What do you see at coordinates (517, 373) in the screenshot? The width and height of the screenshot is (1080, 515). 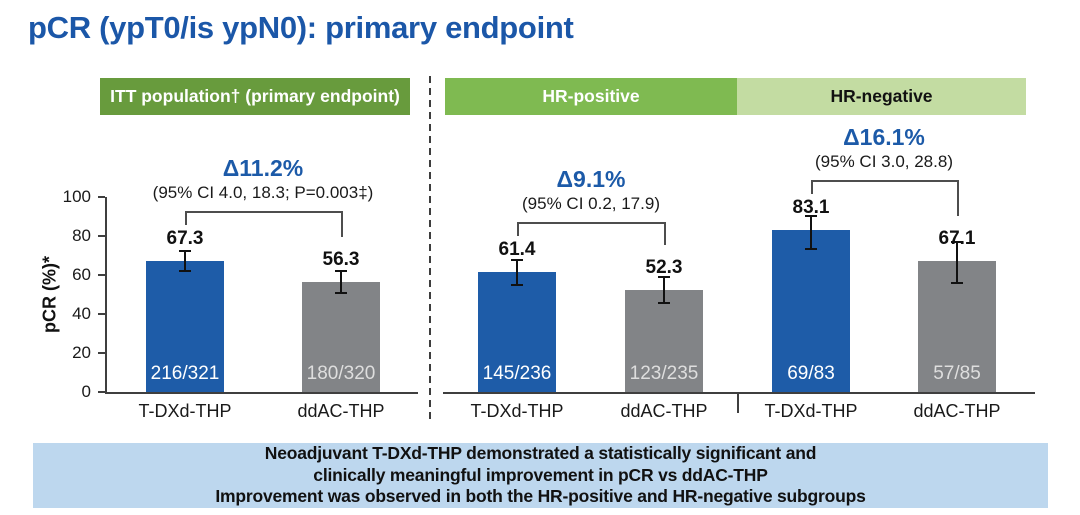 I see `bar-count-label: 145/236` at bounding box center [517, 373].